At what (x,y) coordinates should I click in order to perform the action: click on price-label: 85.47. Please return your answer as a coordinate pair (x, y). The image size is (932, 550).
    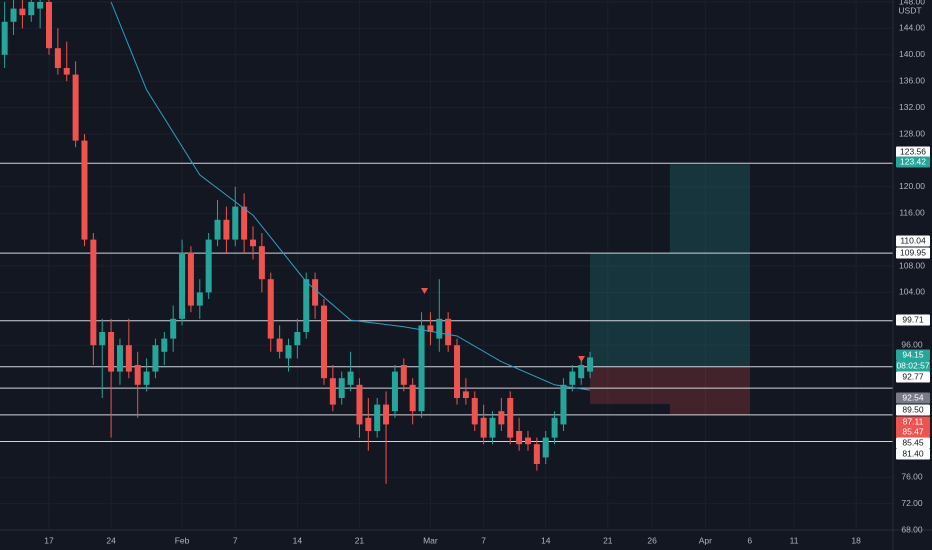
    Looking at the image, I should click on (913, 431).